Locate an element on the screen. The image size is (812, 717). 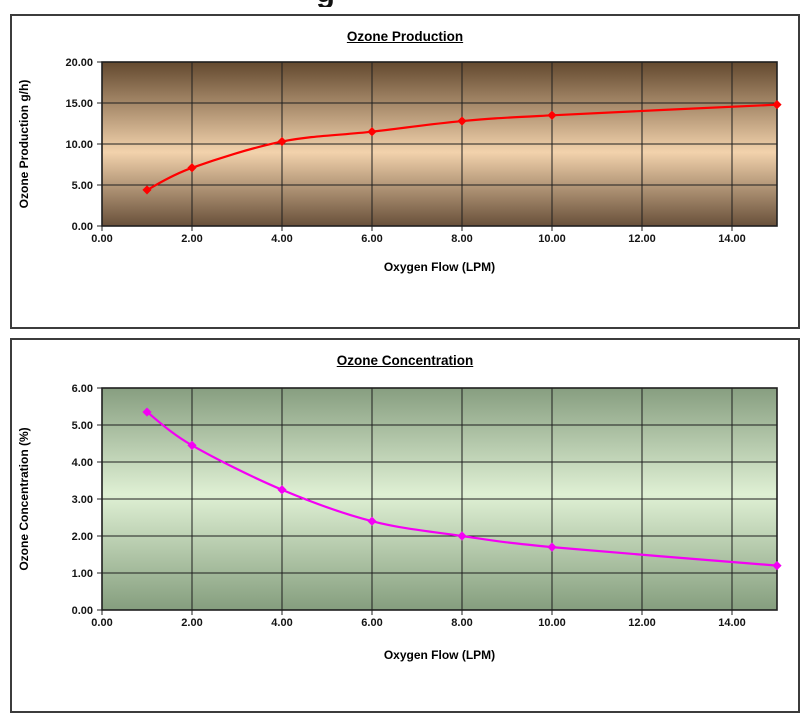
y-tick-label: 10.00 is located at coordinates (79, 145).